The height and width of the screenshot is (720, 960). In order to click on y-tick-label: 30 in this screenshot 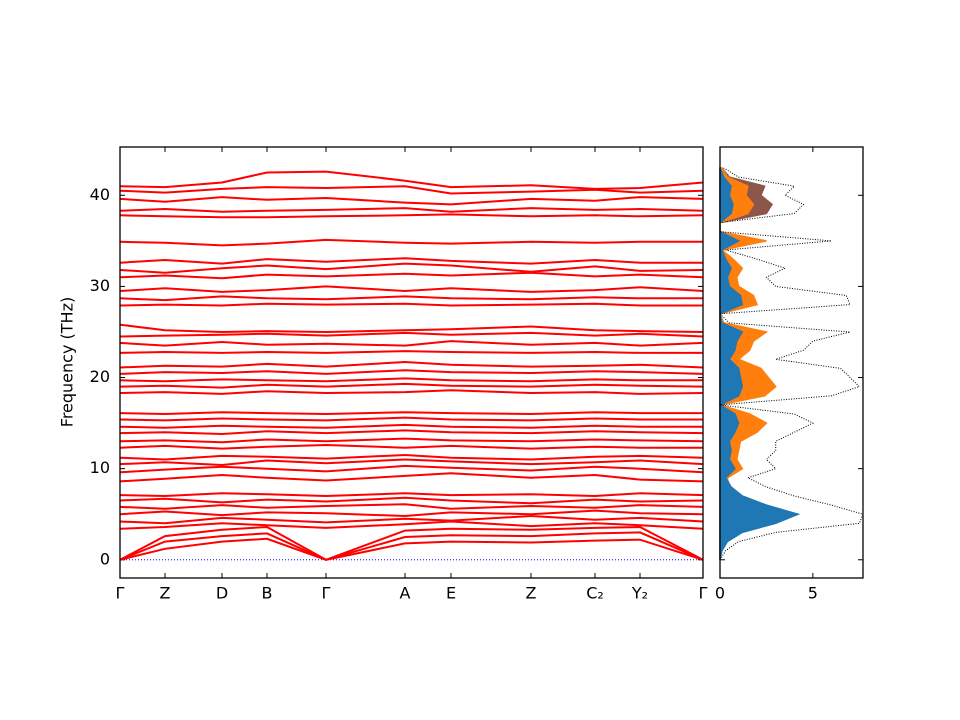, I will do `click(100, 285)`.